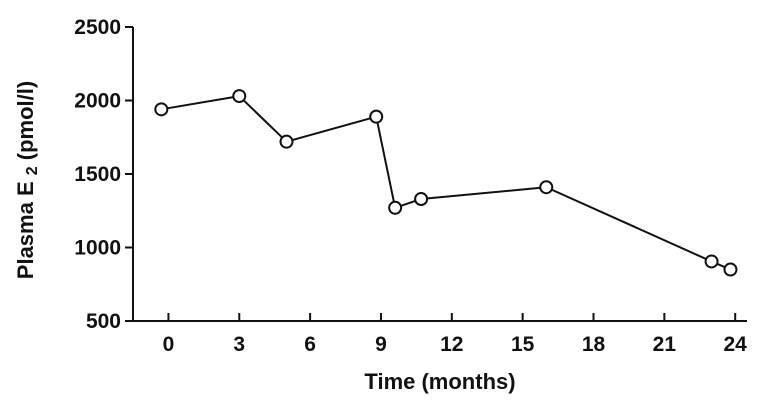 The height and width of the screenshot is (409, 774). I want to click on x-tick-label: 0, so click(169, 344).